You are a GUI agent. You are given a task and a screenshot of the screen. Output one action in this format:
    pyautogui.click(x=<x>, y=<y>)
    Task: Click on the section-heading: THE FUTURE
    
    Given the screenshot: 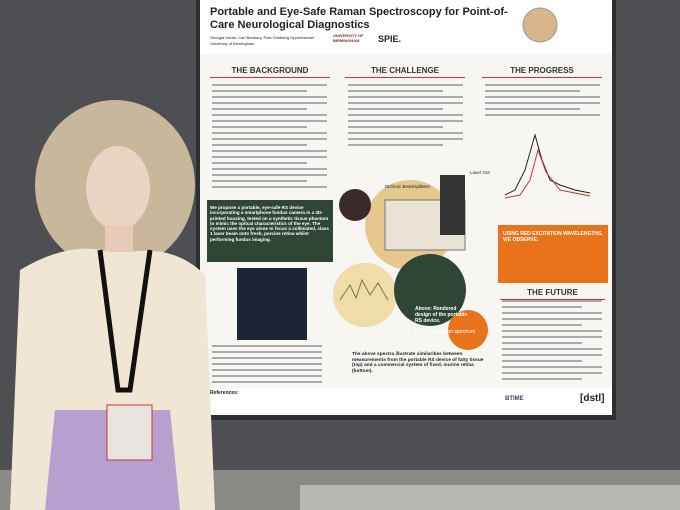 What is the action you would take?
    pyautogui.click(x=552, y=294)
    